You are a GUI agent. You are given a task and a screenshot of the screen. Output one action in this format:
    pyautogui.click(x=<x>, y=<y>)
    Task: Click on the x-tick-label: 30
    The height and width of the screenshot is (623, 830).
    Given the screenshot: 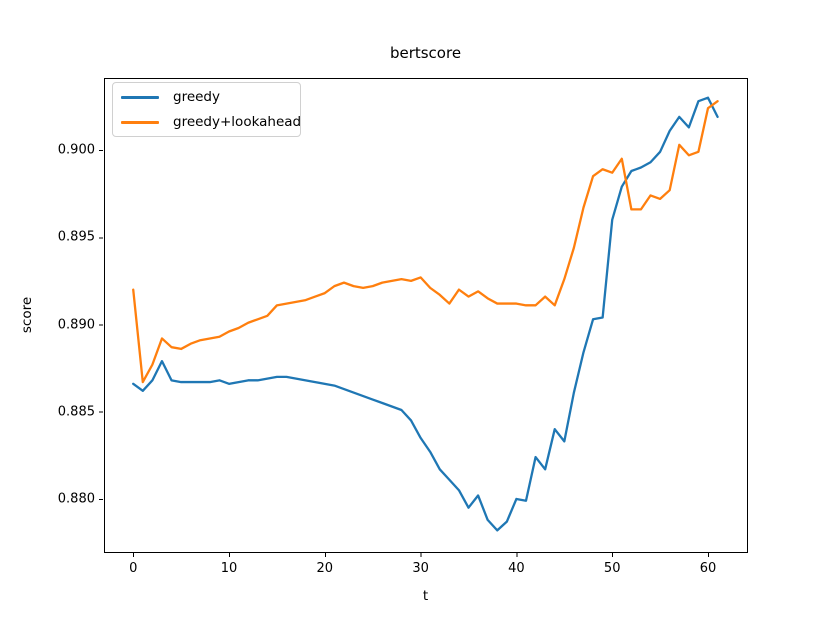 What is the action you would take?
    pyautogui.click(x=420, y=568)
    